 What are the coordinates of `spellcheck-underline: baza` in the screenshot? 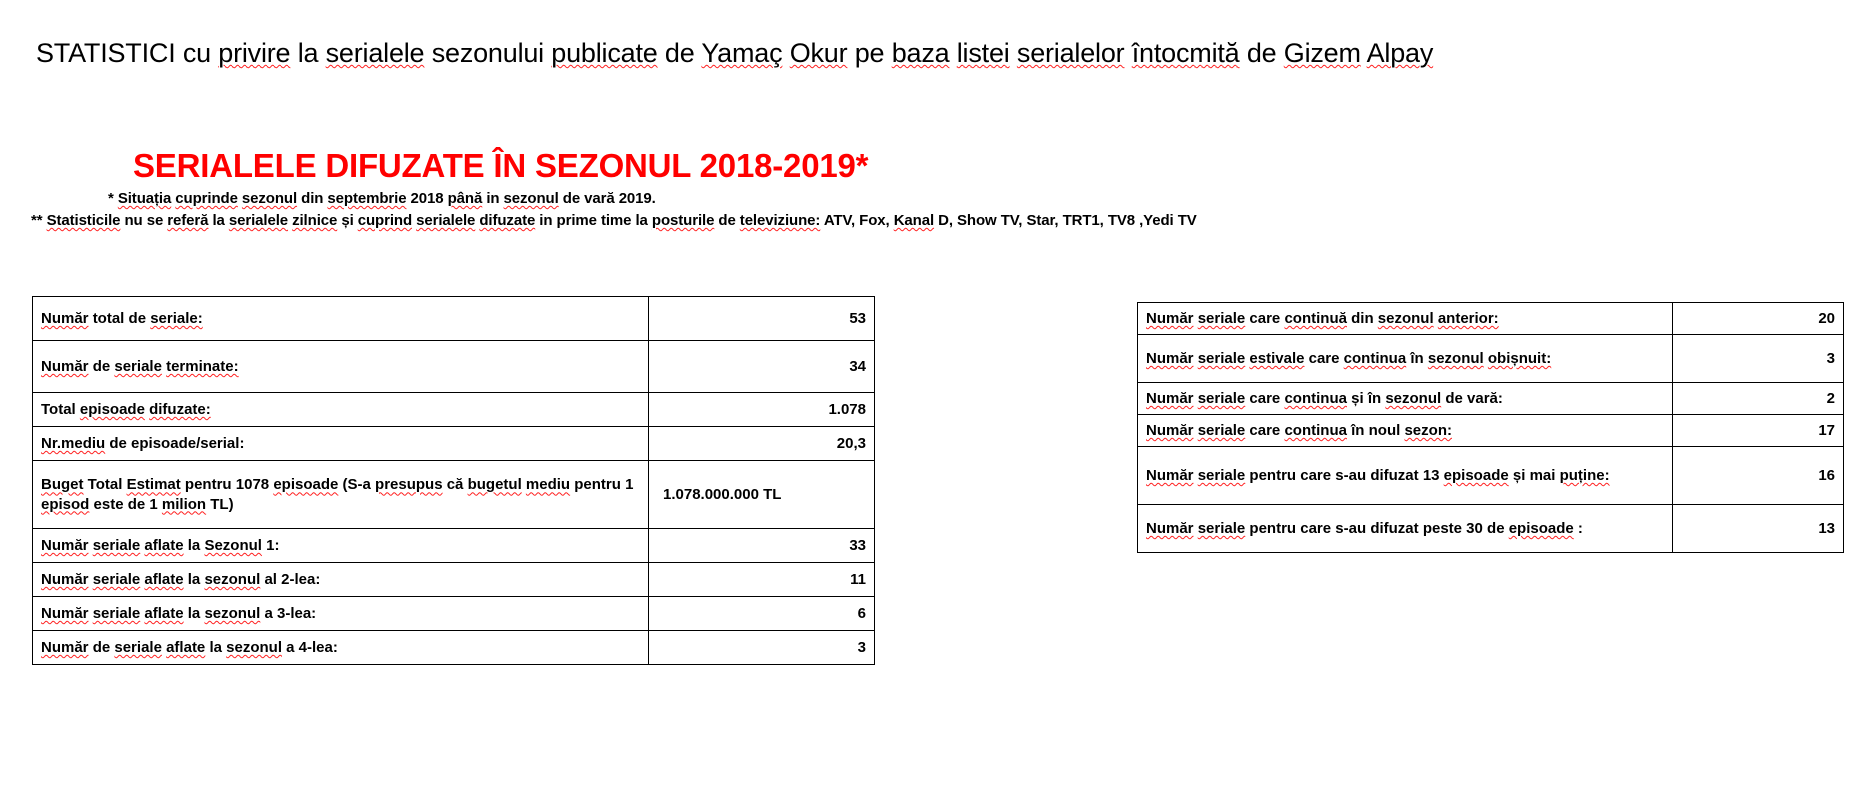 It's located at (920, 53).